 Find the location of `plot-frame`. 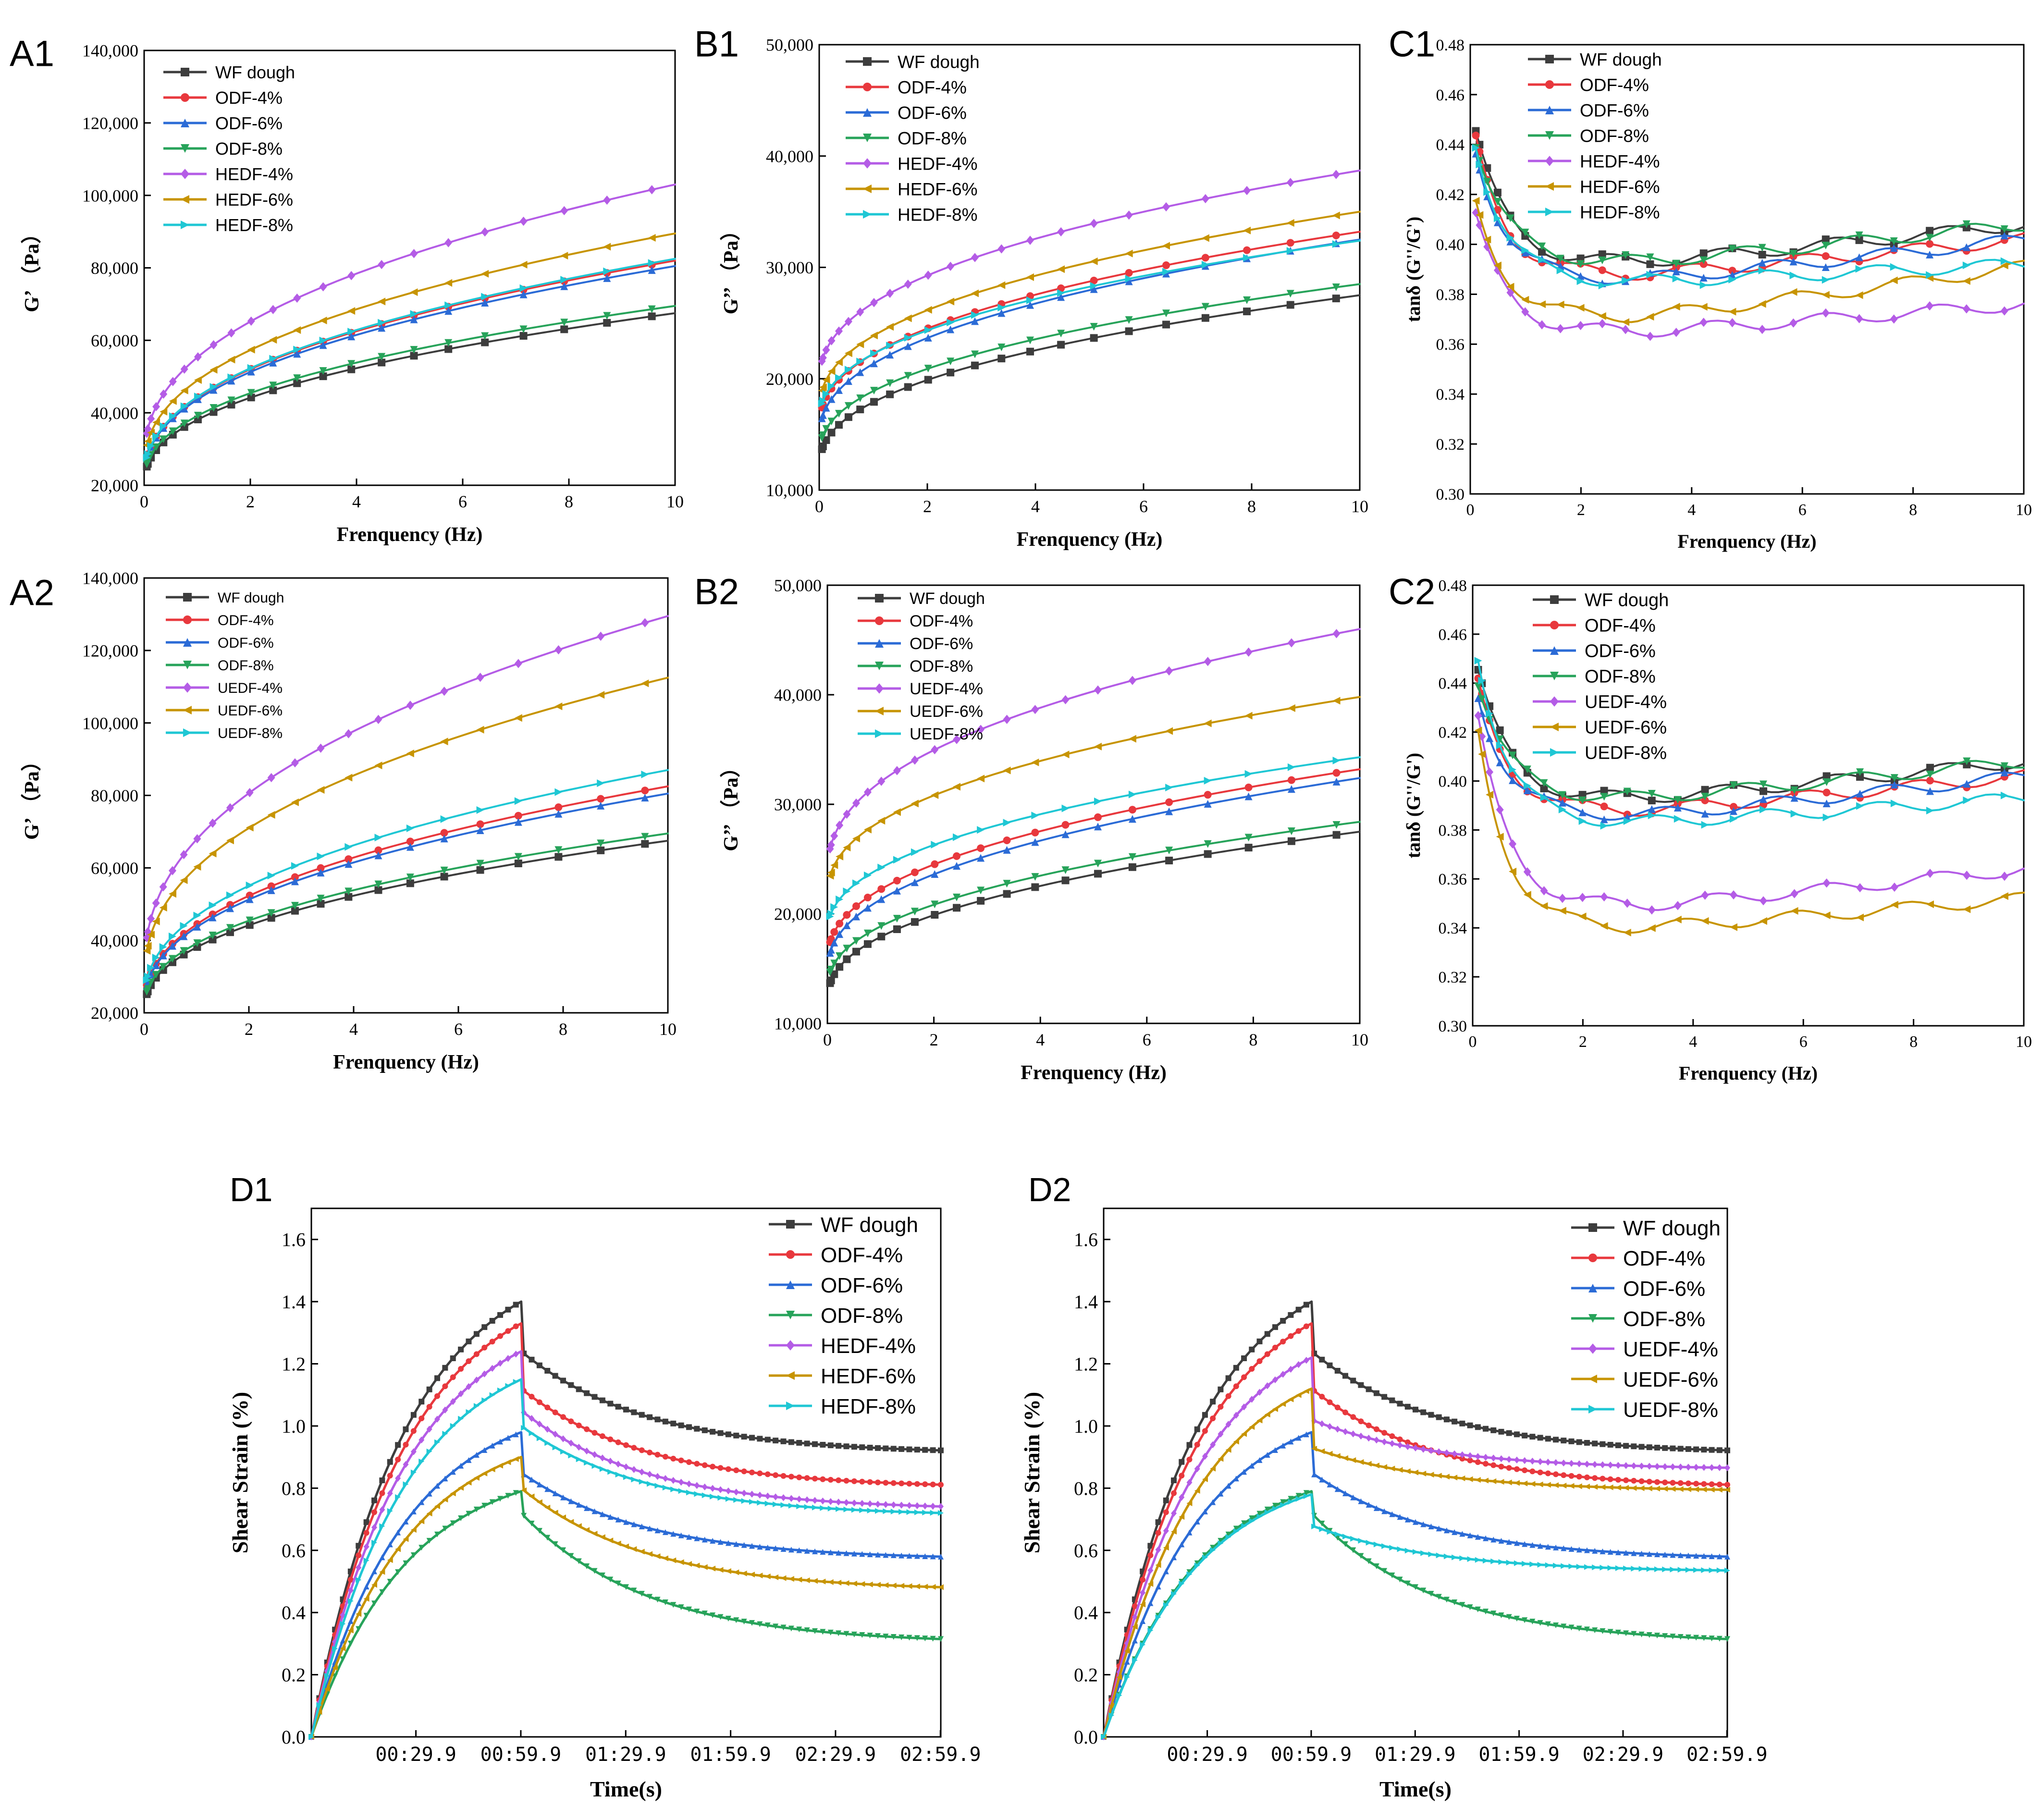

plot-frame is located at coordinates (1748, 806).